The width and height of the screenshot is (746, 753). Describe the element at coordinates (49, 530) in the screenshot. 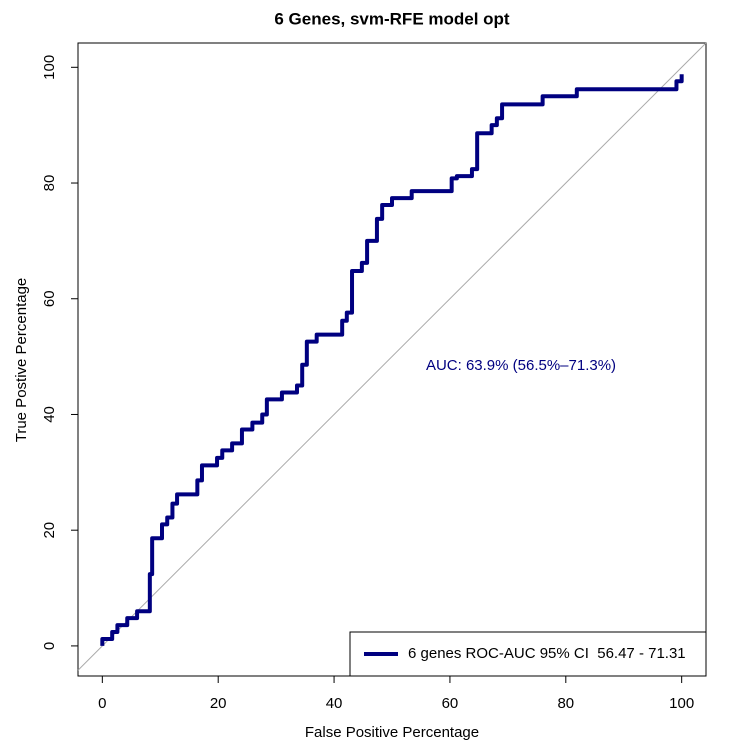

I see `y-tick-label: 20` at that location.